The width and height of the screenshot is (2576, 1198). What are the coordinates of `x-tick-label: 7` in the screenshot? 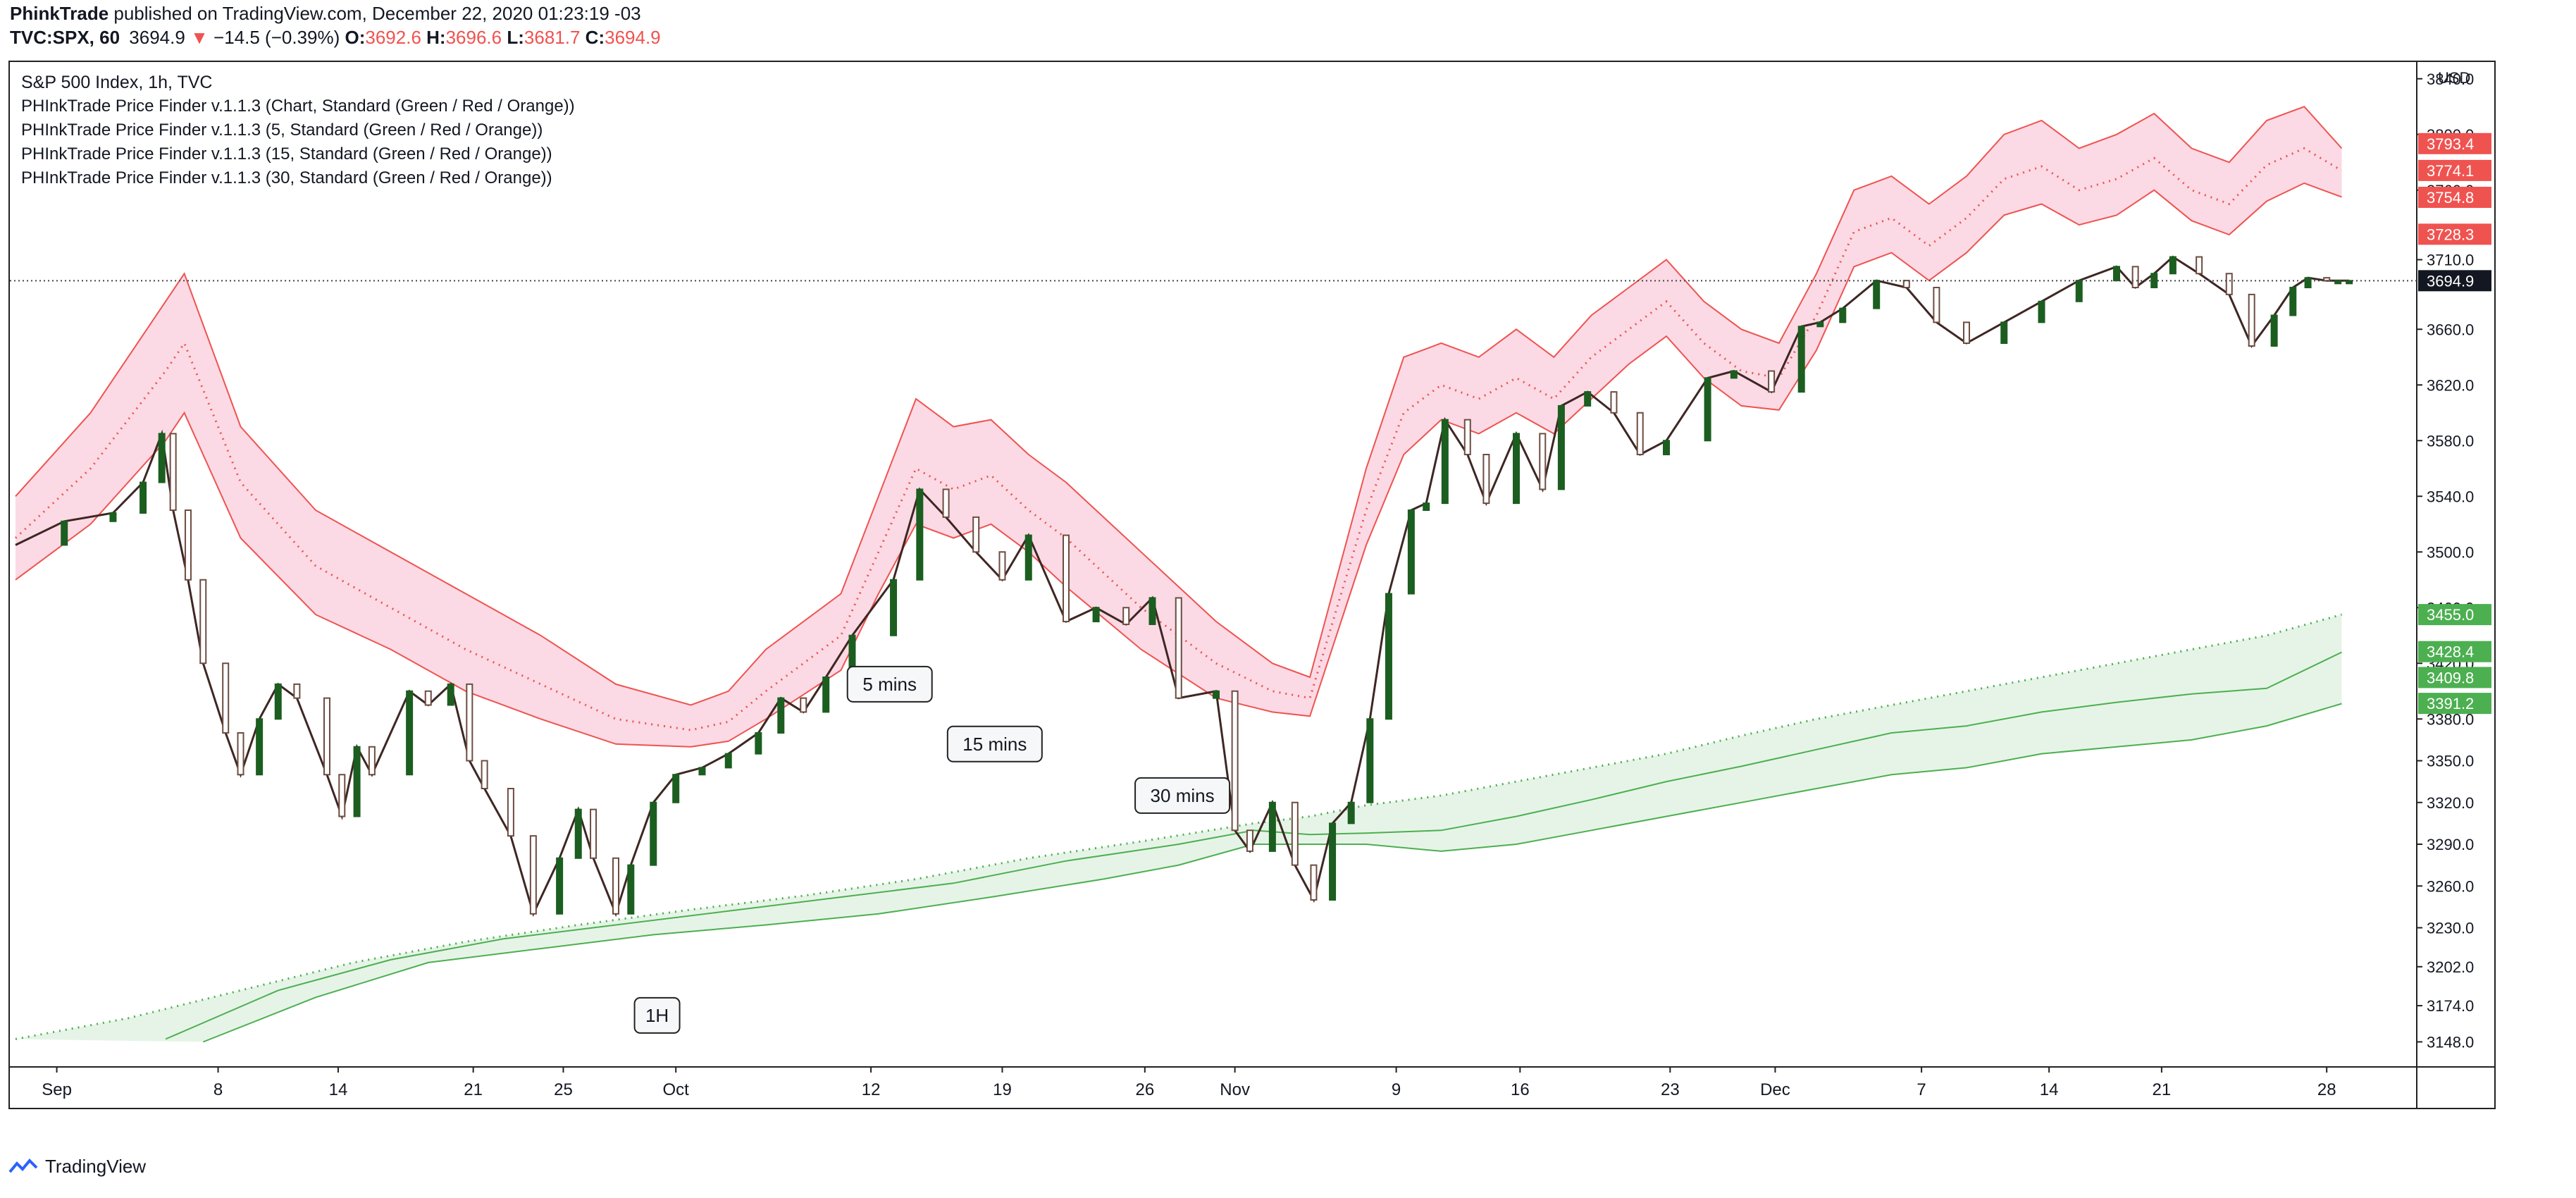 It's located at (1921, 1089).